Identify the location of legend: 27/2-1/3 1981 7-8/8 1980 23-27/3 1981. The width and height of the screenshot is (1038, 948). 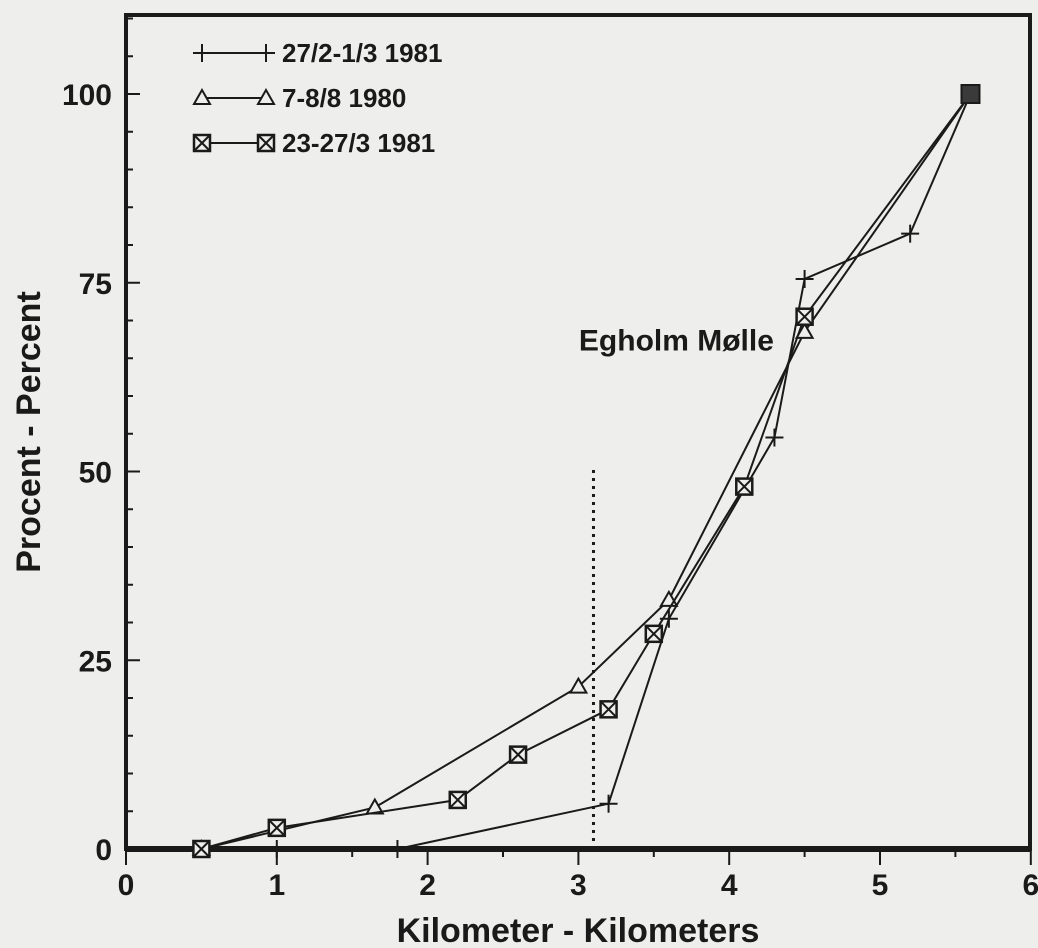
(317, 98).